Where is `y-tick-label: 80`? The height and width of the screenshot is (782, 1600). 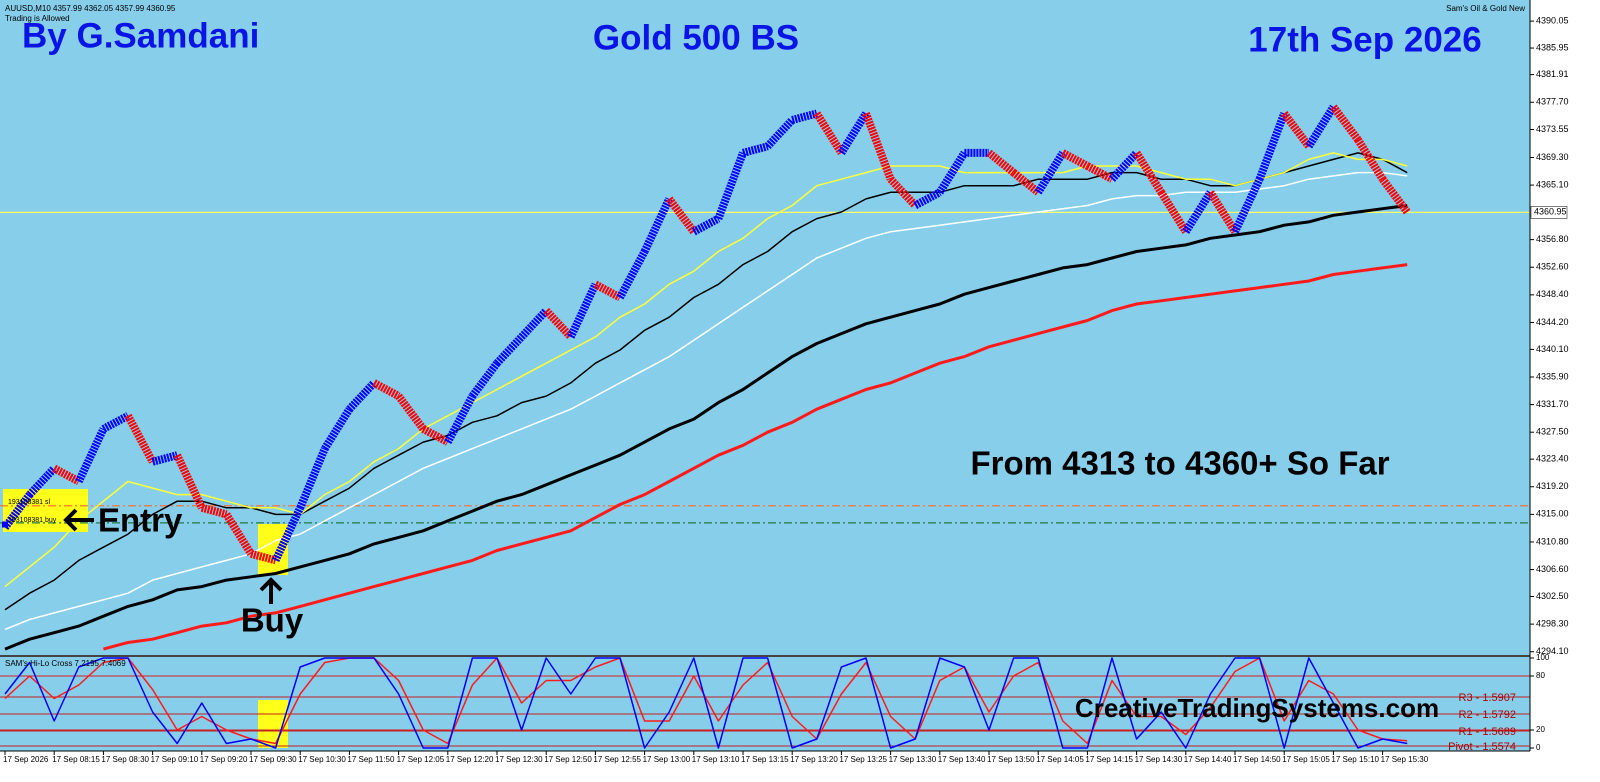
y-tick-label: 80 is located at coordinates (1540, 675).